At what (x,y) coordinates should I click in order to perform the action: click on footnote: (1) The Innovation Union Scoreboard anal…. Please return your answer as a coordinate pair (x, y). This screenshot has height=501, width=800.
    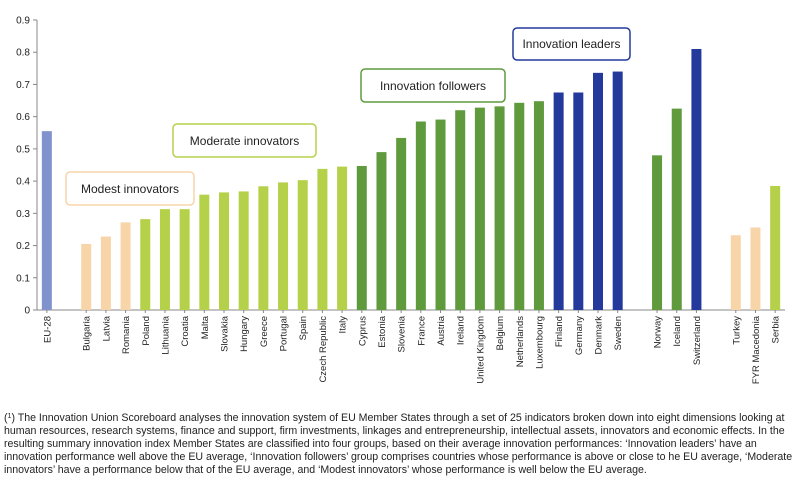
    Looking at the image, I should click on (398, 444).